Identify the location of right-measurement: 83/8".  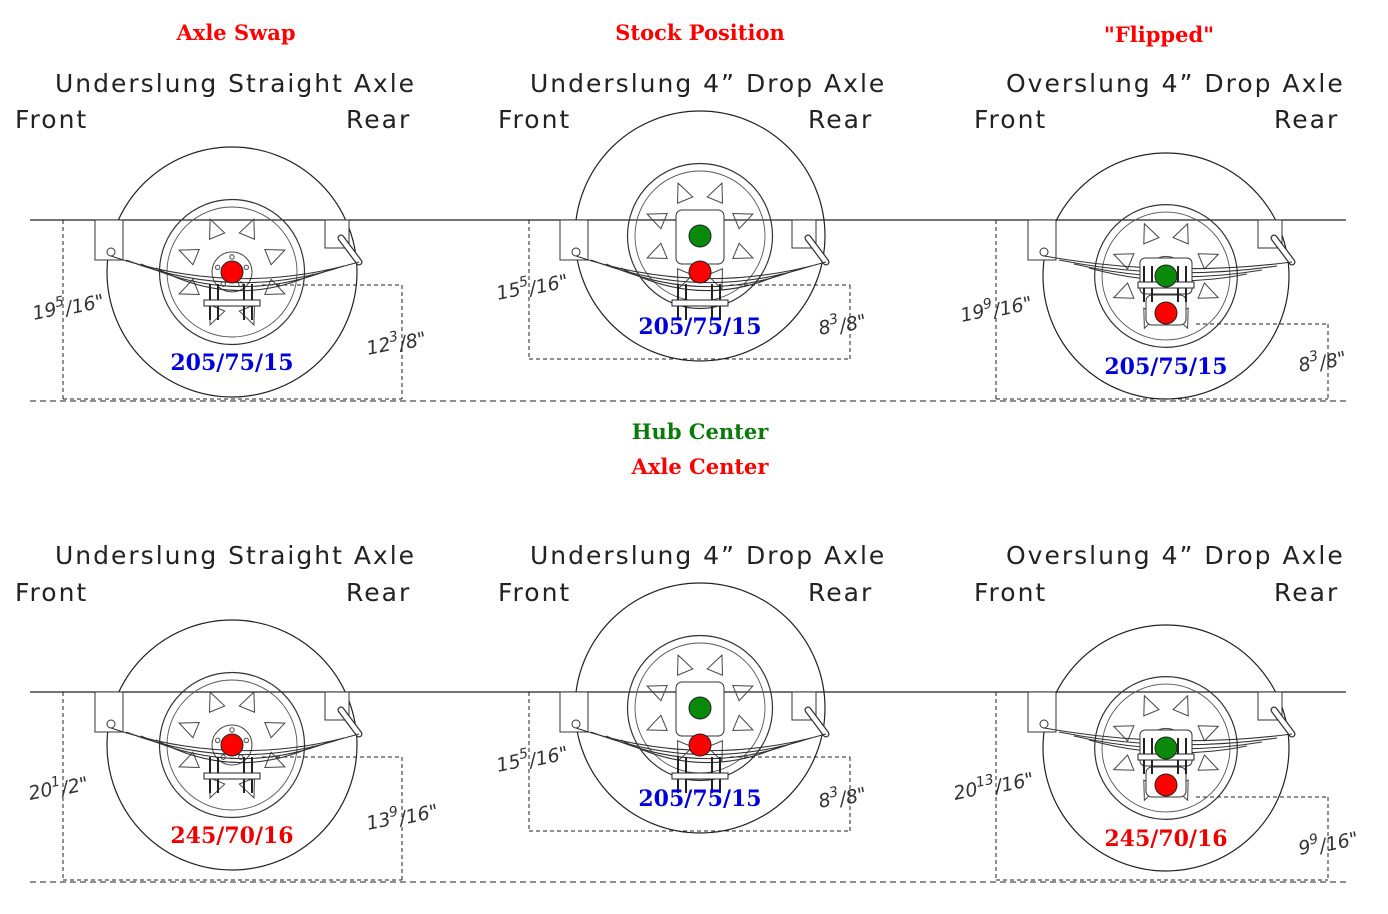
(842, 323).